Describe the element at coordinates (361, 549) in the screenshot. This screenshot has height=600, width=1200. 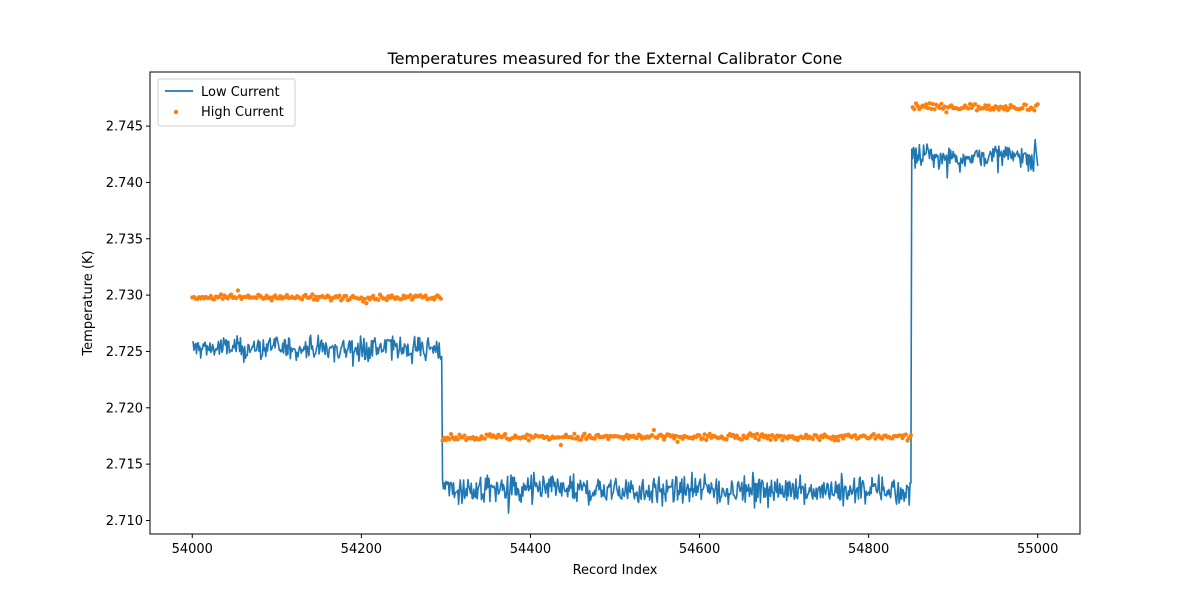
I see `x-tick-label: 54200` at that location.